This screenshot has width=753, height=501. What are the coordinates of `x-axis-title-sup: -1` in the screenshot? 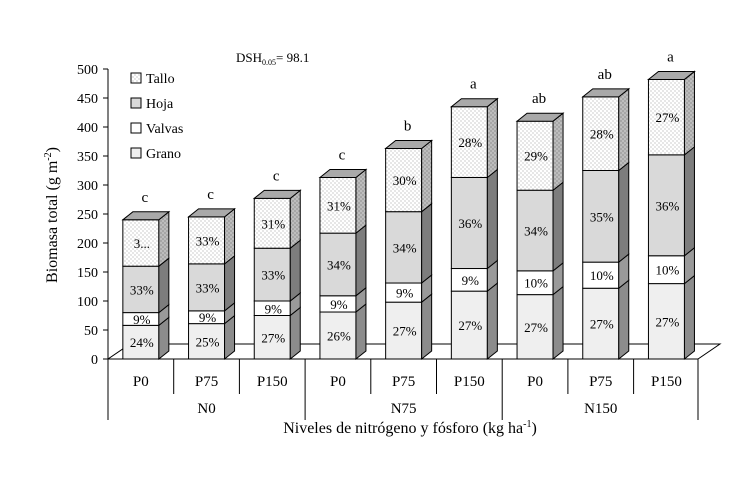 It's located at (527, 424).